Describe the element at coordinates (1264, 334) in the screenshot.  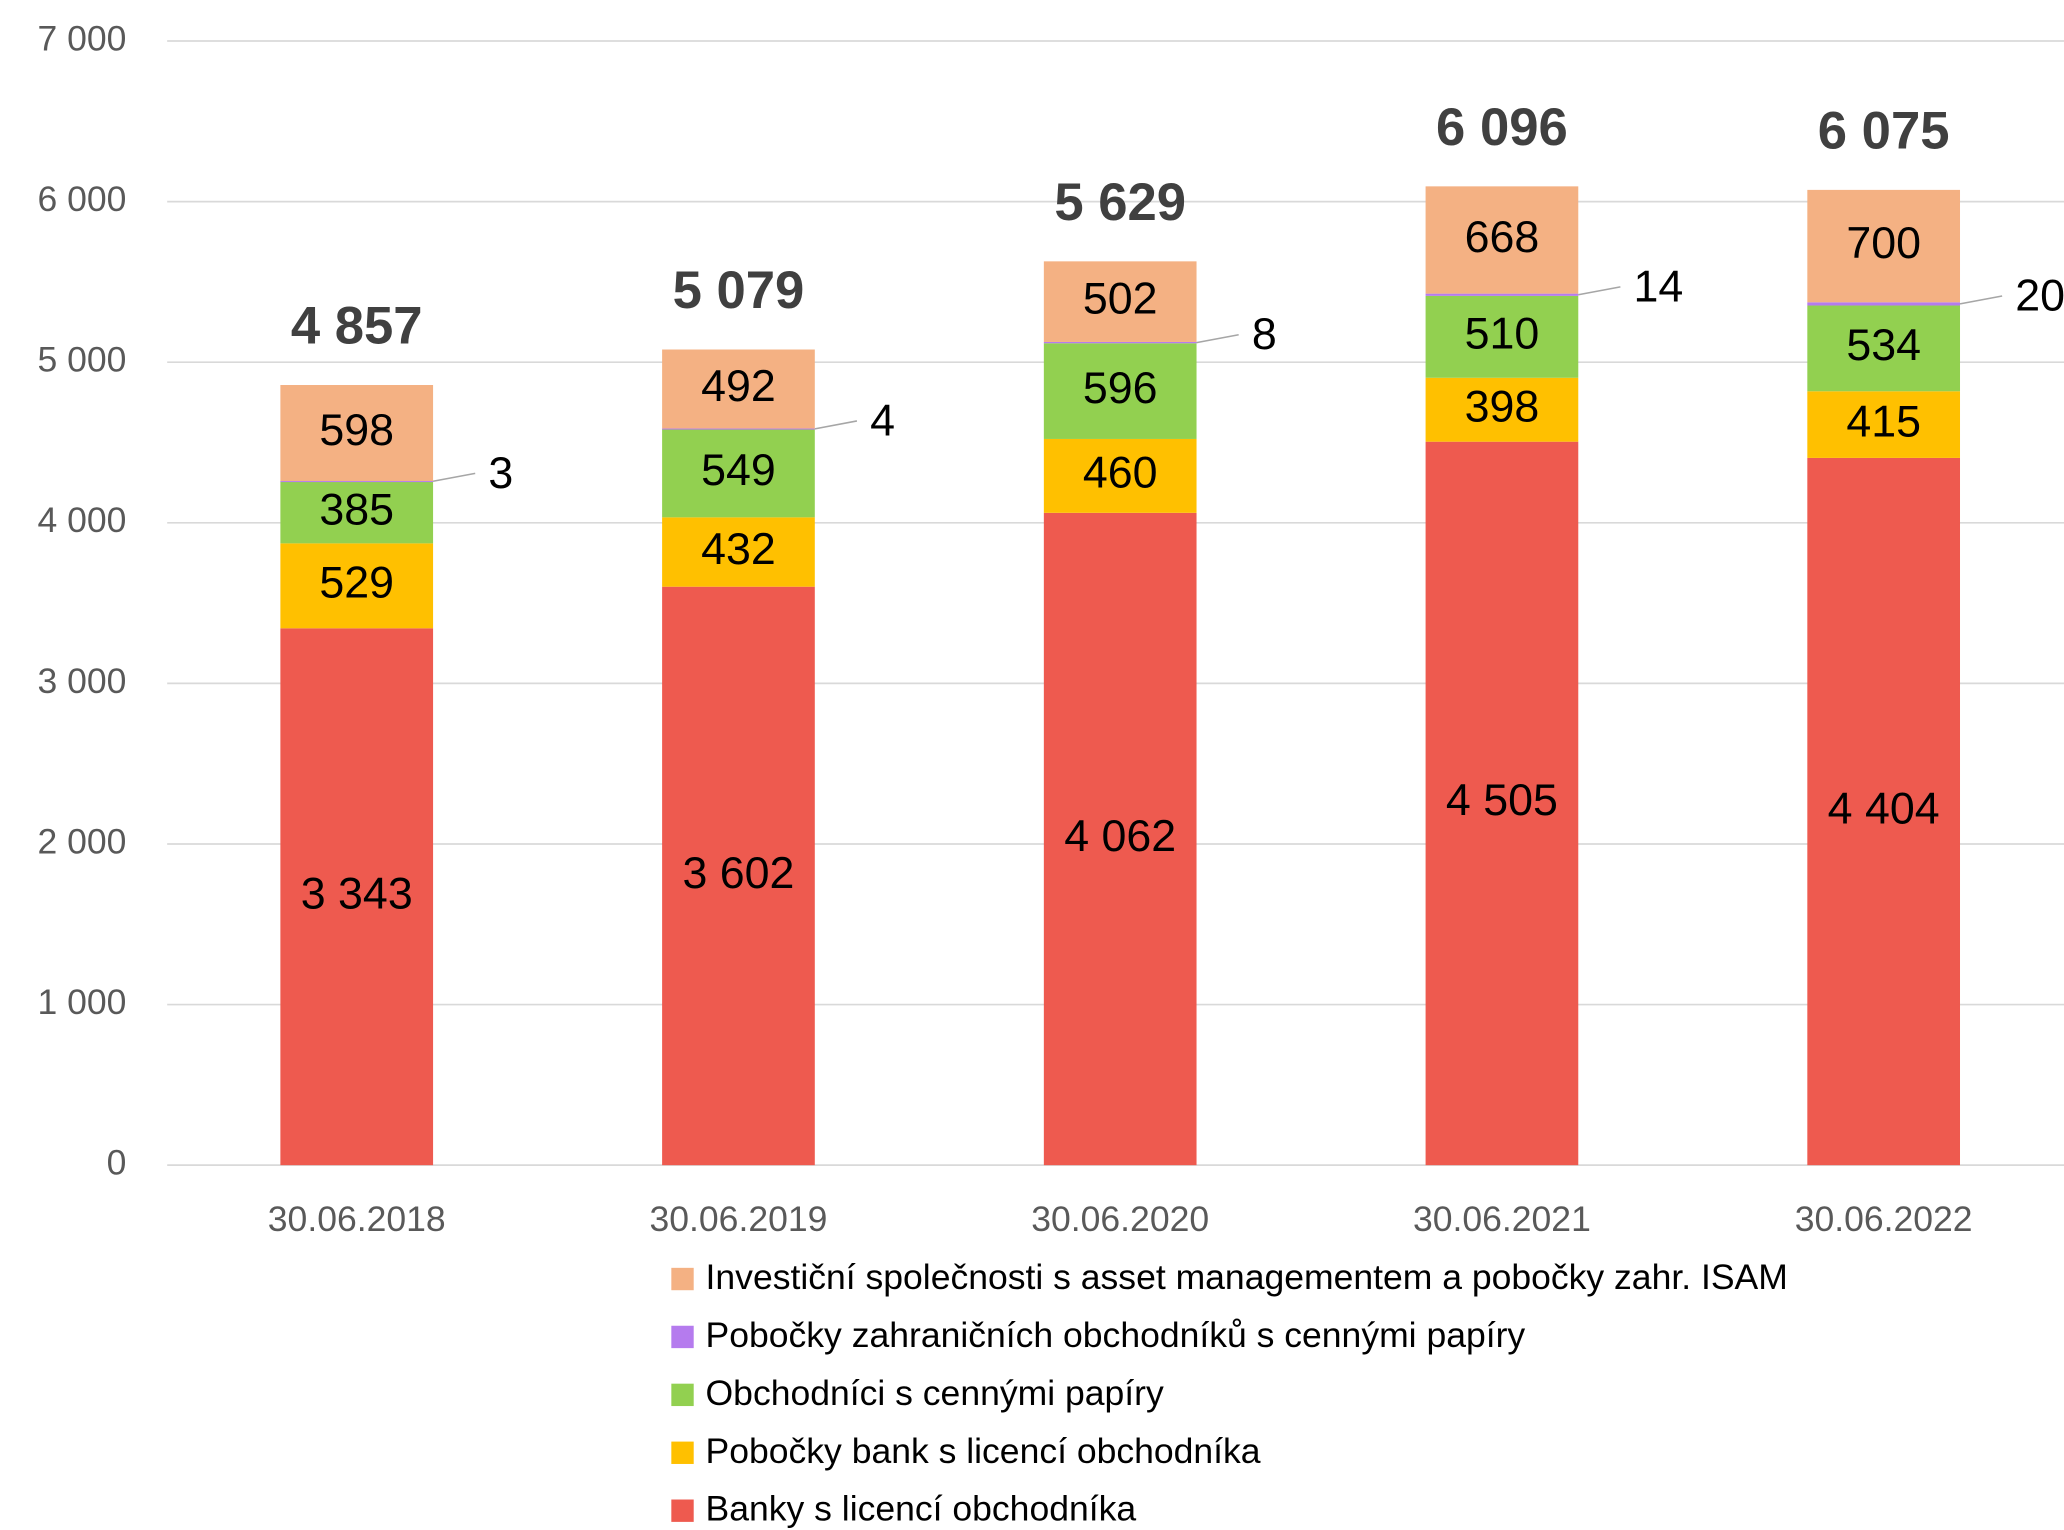
I see `value-label: 8` at that location.